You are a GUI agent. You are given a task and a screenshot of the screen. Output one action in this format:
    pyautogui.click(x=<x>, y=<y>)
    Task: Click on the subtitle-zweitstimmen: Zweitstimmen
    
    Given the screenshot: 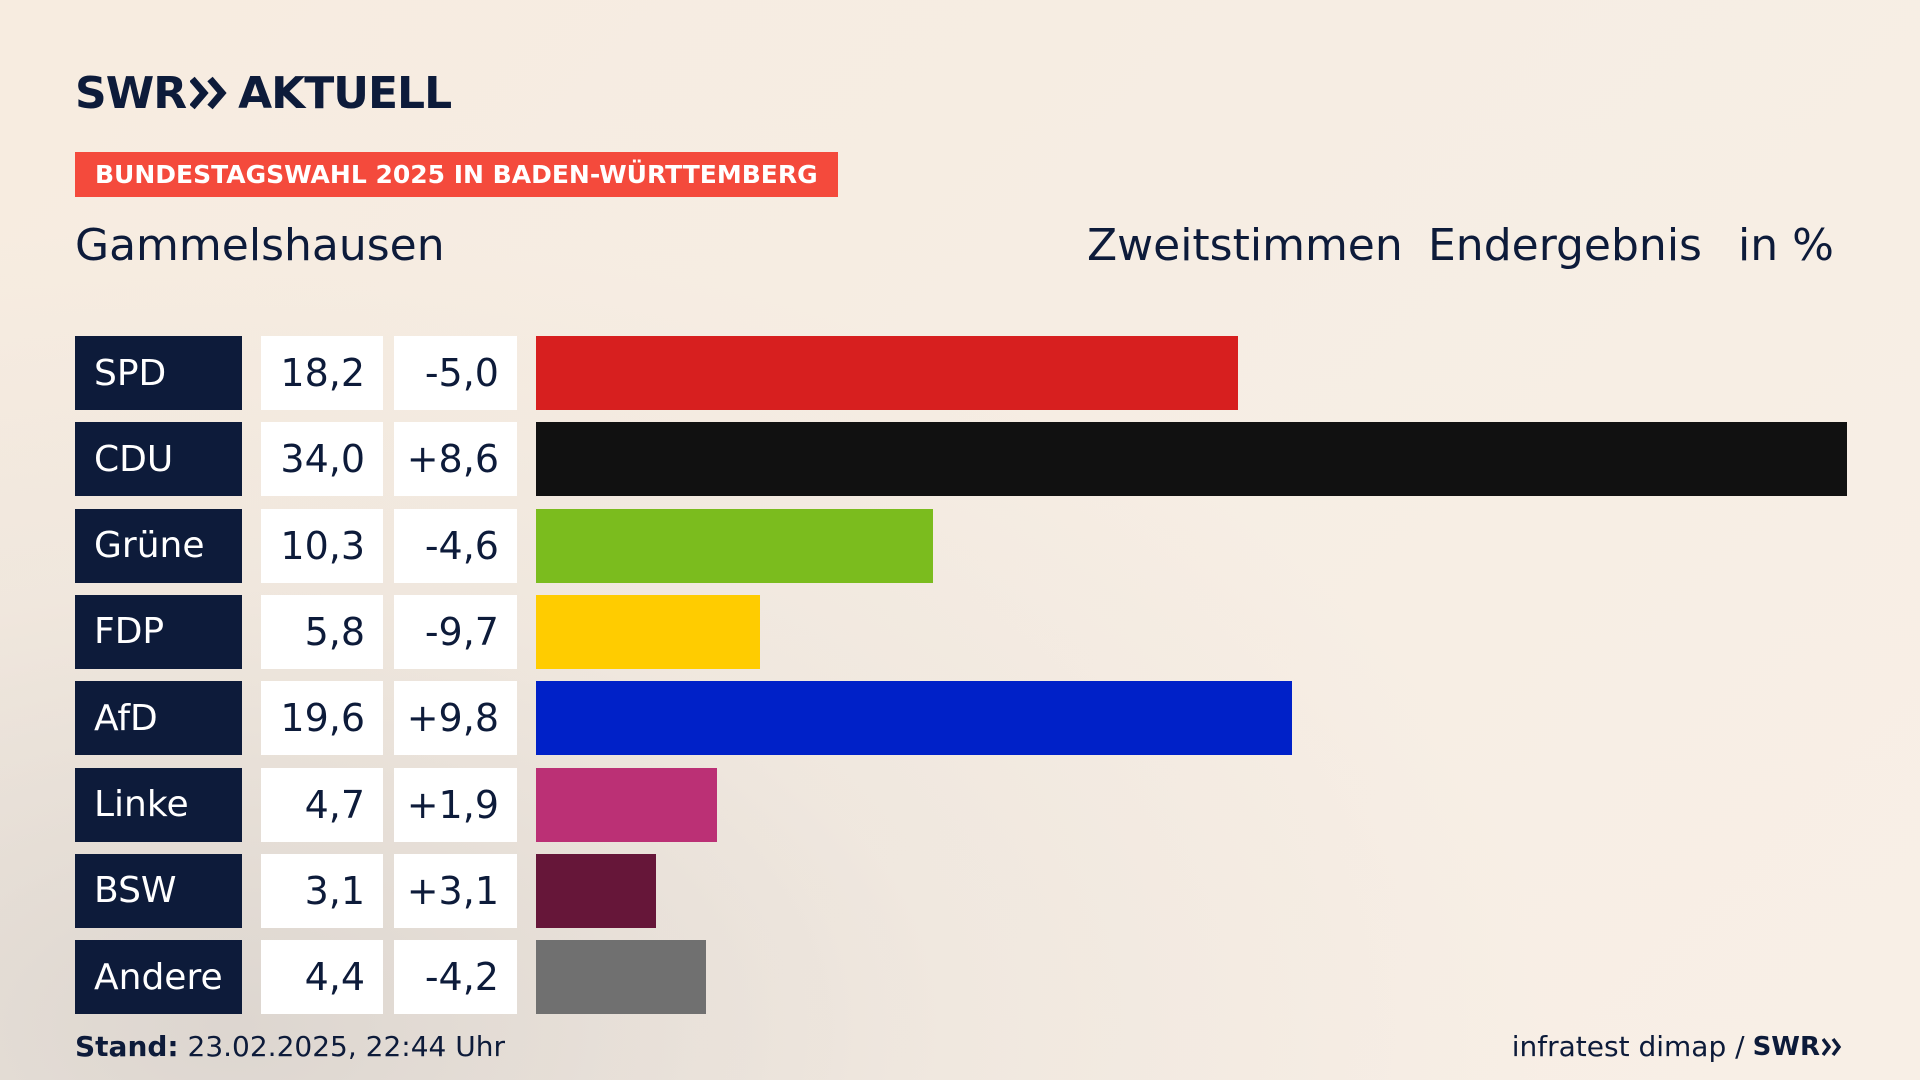 What is the action you would take?
    pyautogui.click(x=1245, y=245)
    